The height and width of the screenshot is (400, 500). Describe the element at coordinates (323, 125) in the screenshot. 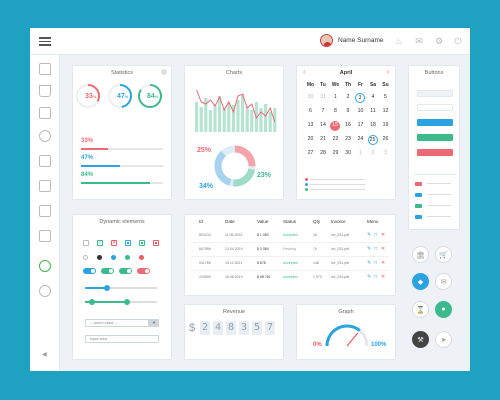

I see `calendar-day: 14` at that location.